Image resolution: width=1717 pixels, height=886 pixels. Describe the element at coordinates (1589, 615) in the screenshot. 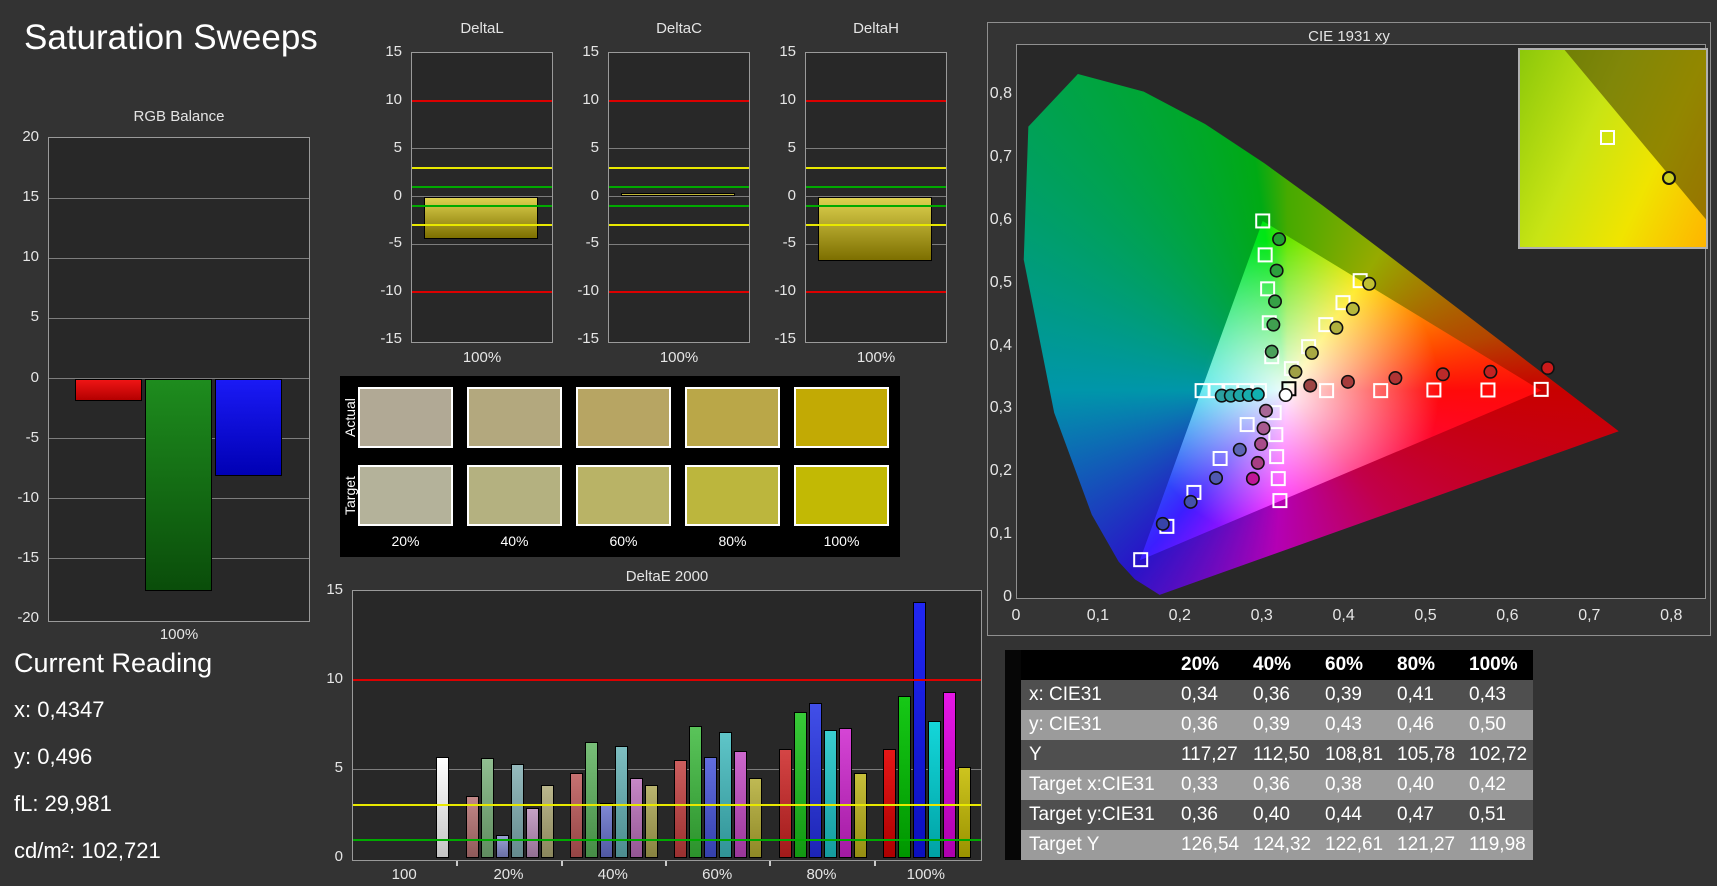

I see `x-tick-label: 0,7` at that location.